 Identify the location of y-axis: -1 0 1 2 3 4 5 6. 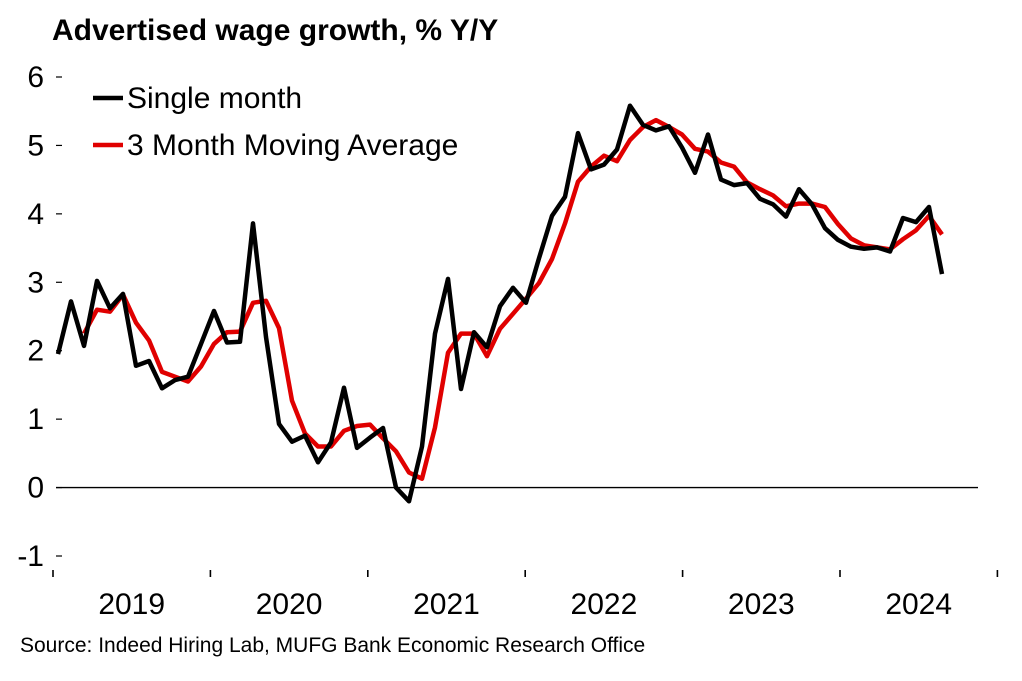
(39, 317).